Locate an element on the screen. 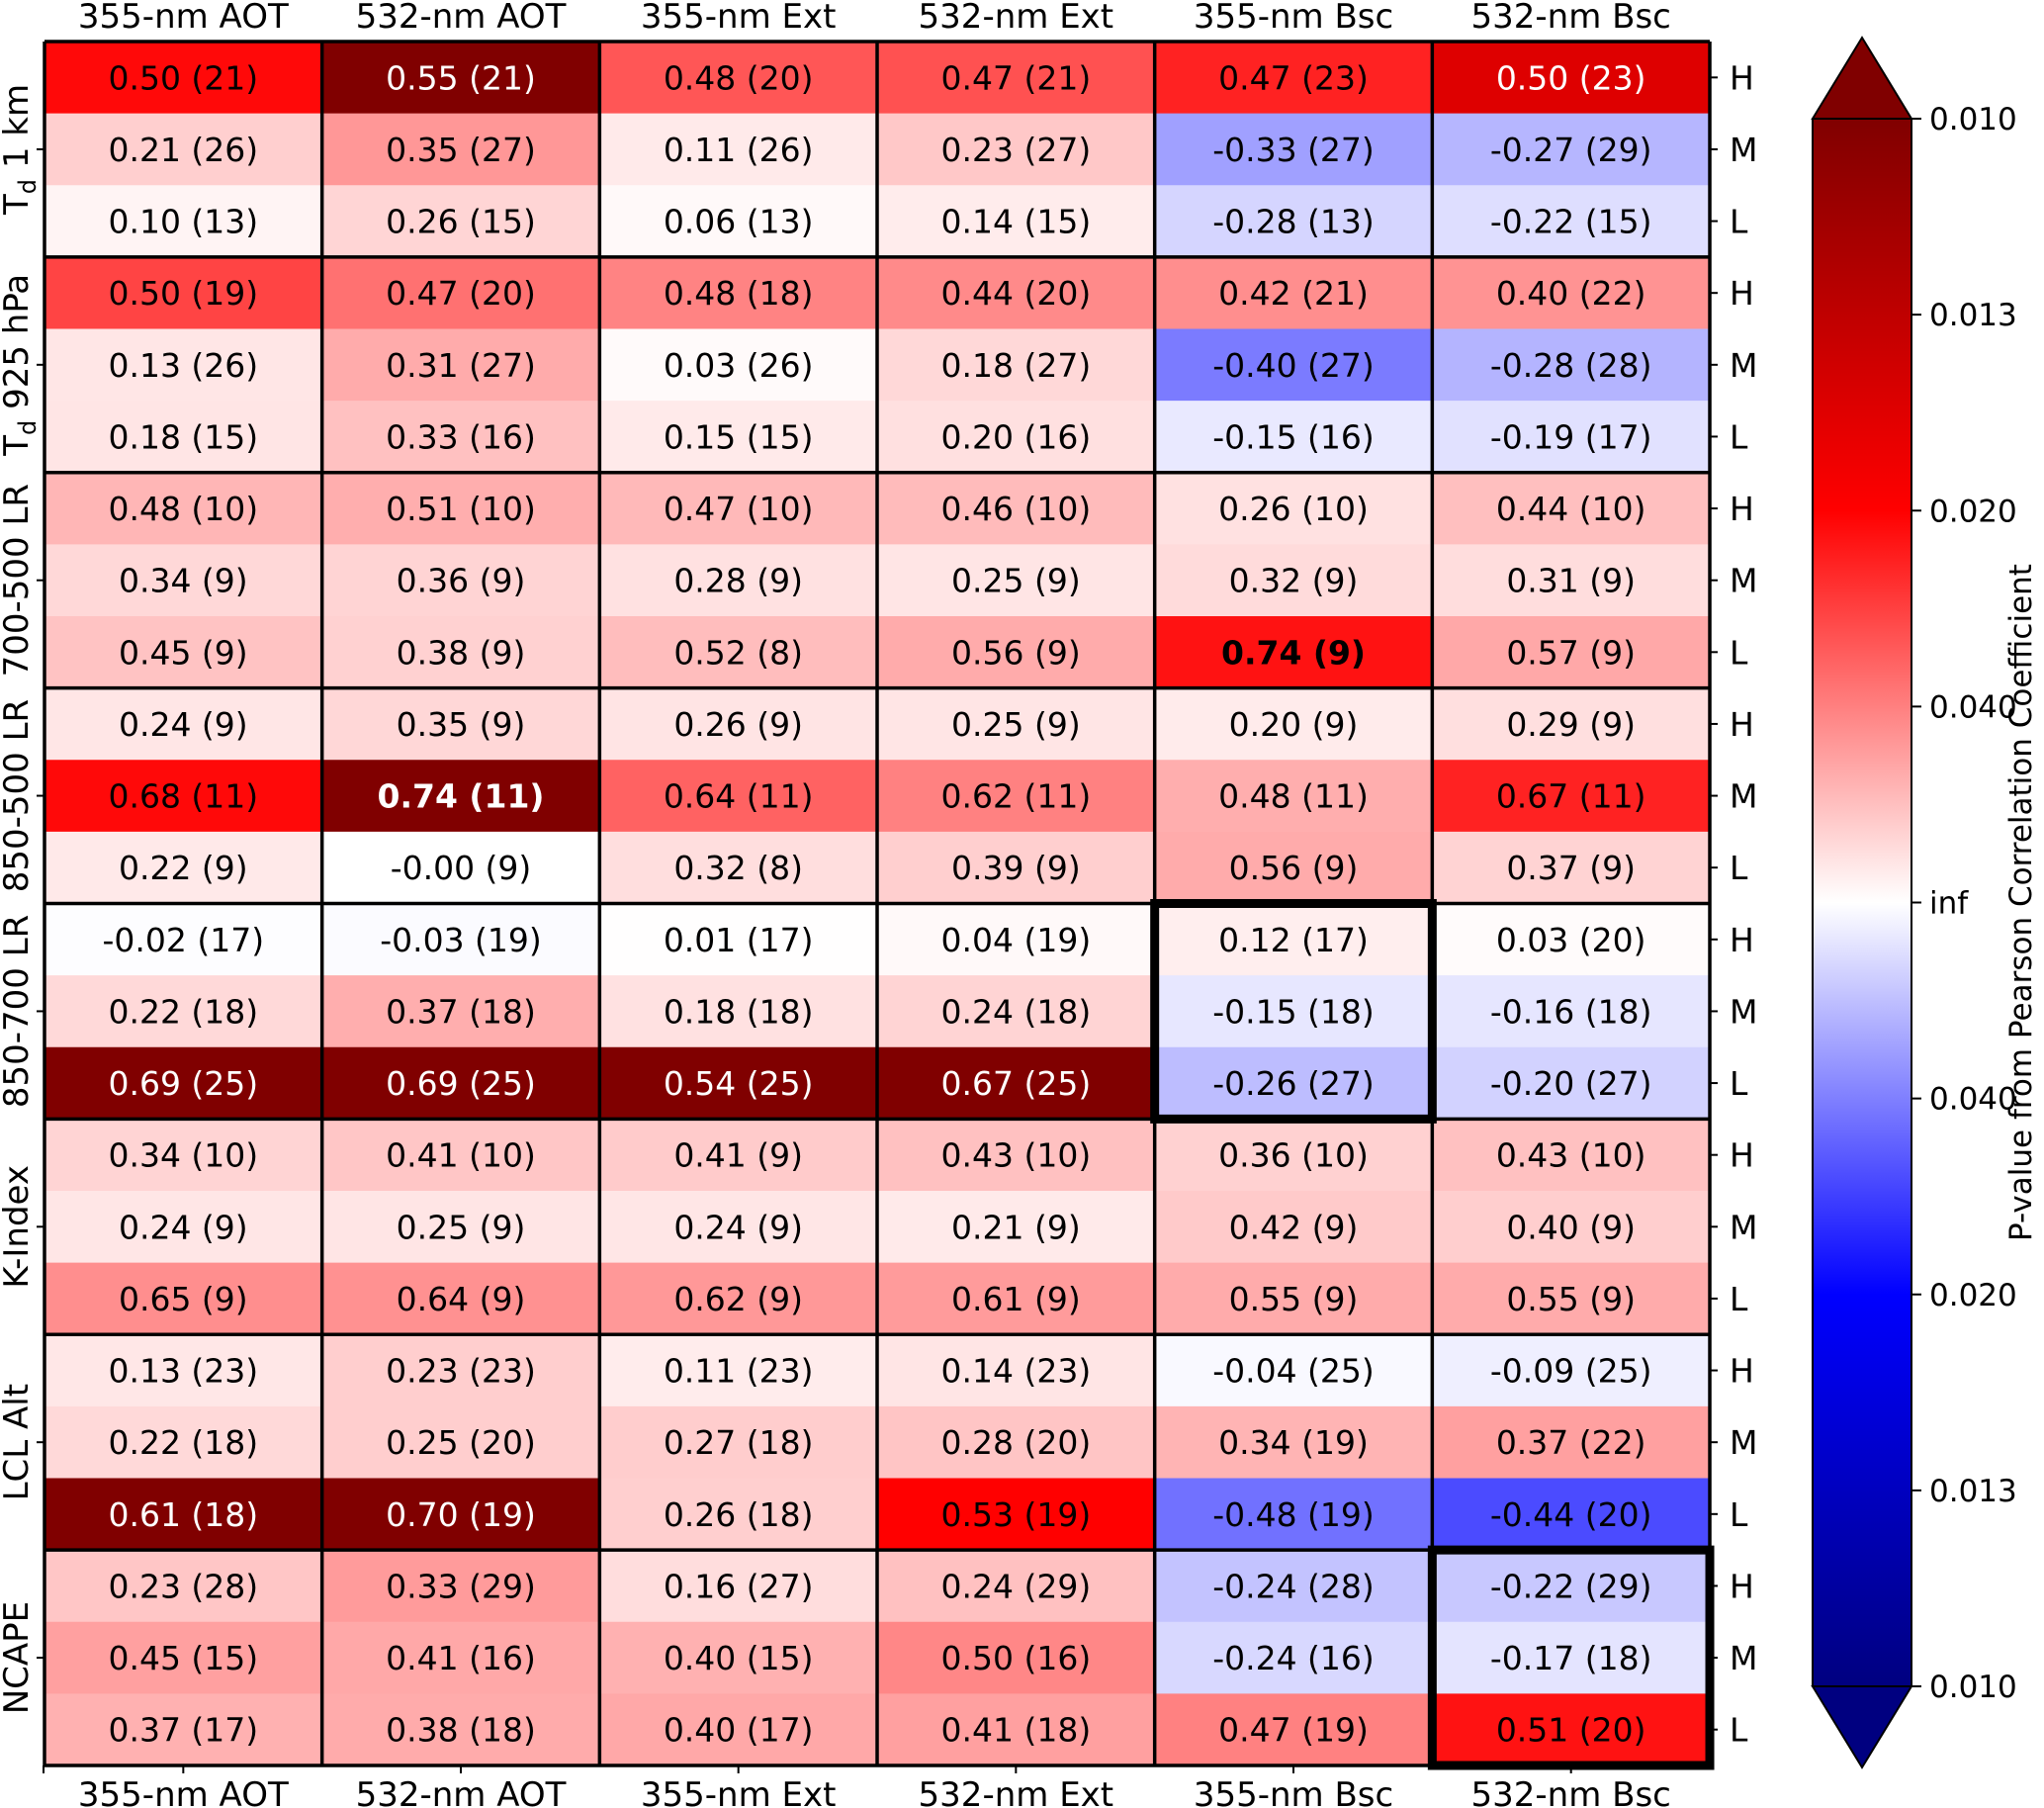  column-label-top: 532-nm AOT is located at coordinates (461, 18).